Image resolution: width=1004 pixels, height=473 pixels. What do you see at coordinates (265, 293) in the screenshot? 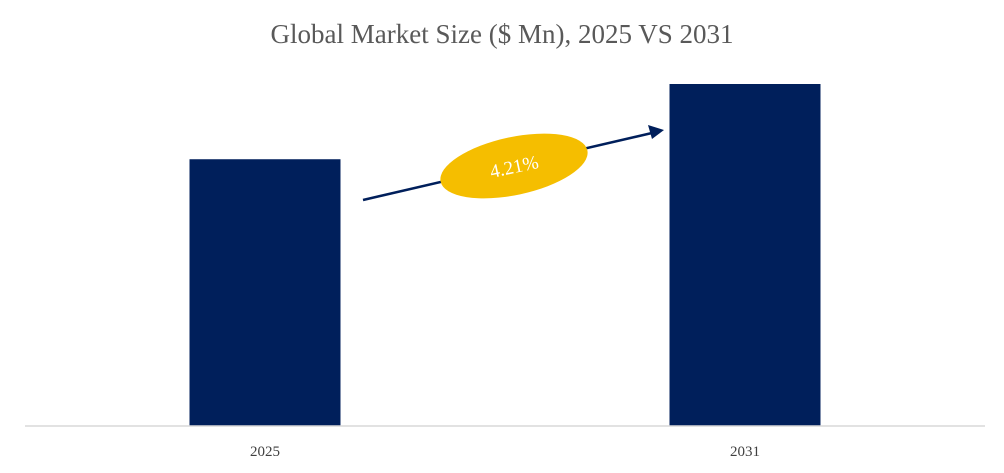
I see `bar-2025` at bounding box center [265, 293].